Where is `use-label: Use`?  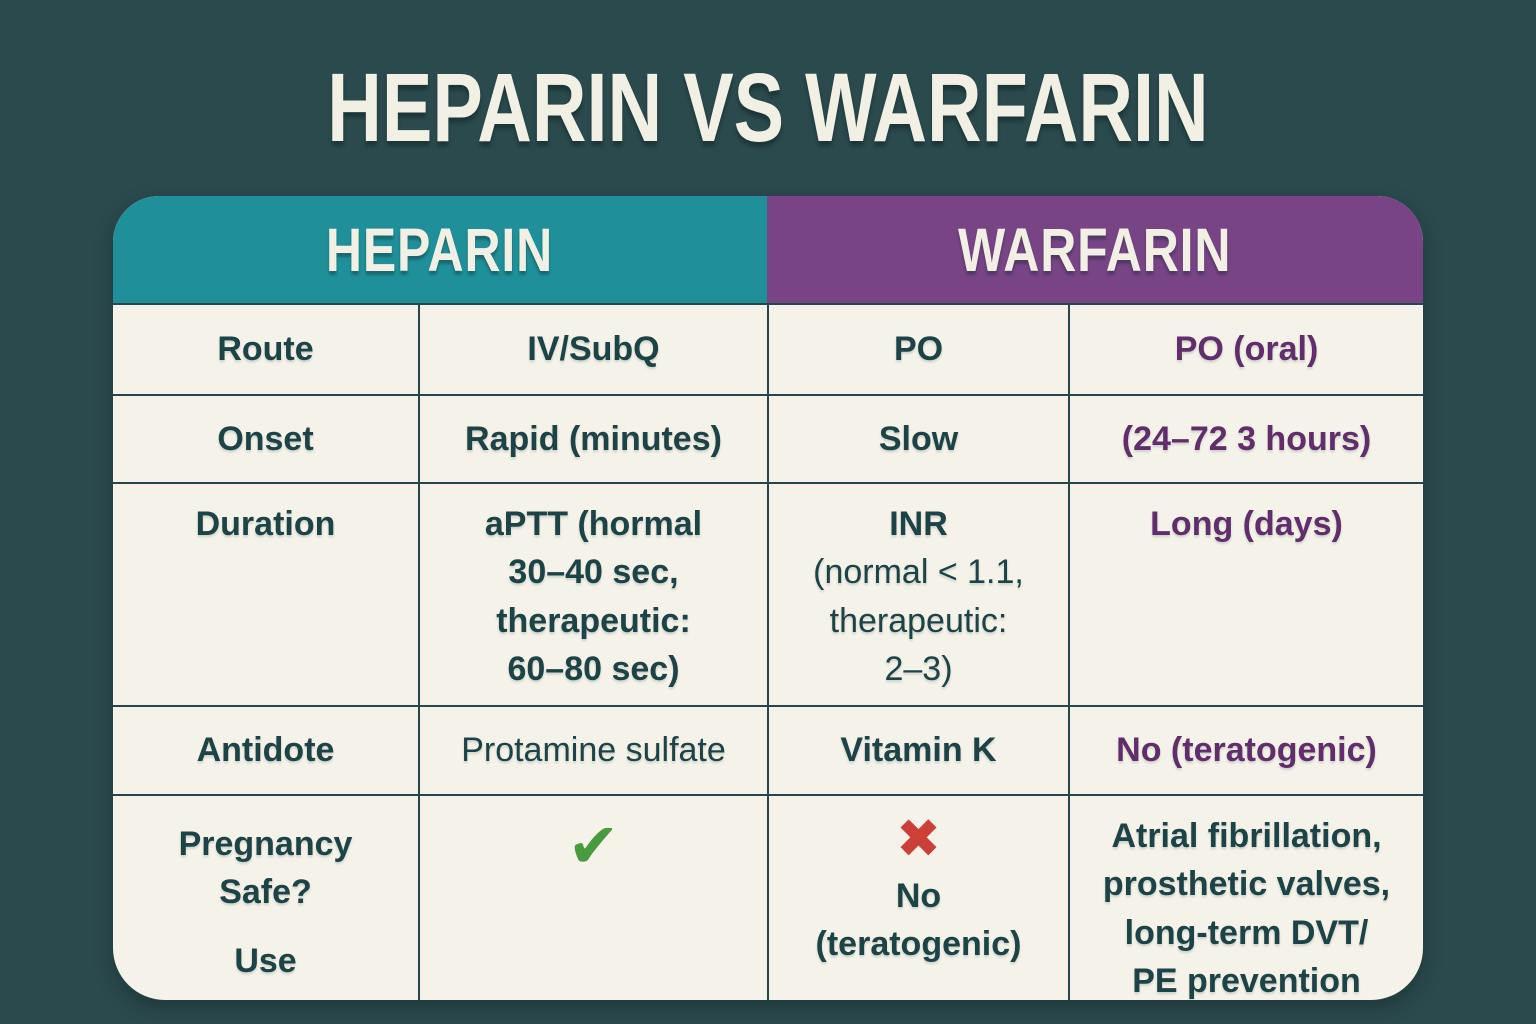 use-label: Use is located at coordinates (265, 960).